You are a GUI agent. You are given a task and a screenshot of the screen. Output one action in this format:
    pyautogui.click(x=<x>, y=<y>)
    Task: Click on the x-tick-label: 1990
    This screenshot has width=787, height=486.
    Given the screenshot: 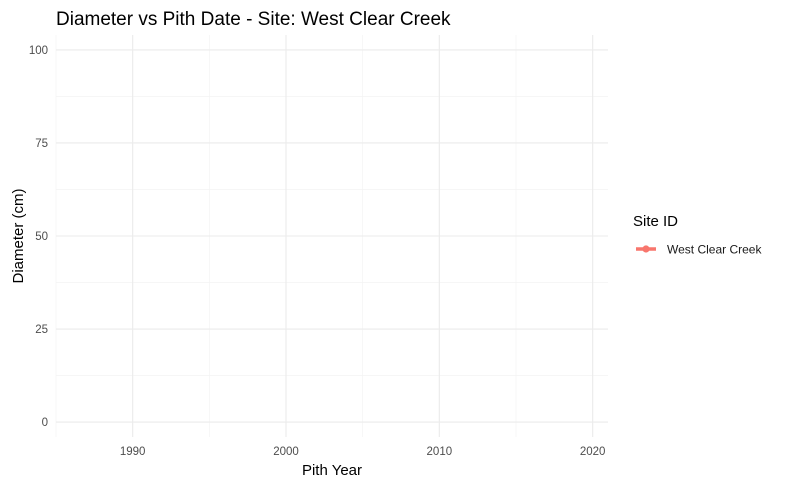 What is the action you would take?
    pyautogui.click(x=133, y=452)
    